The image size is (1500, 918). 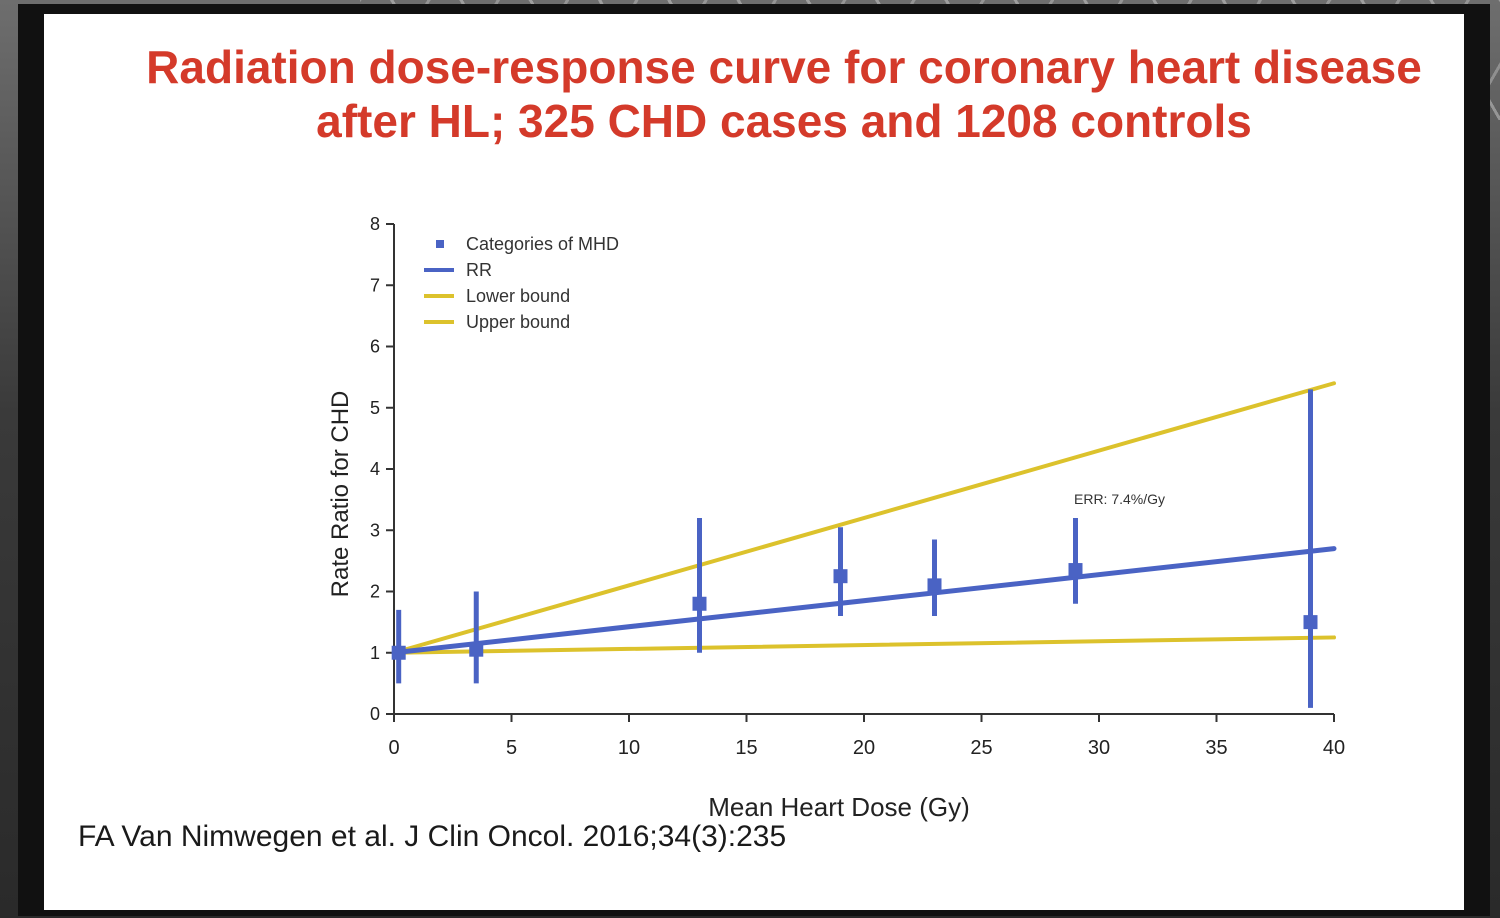 What do you see at coordinates (375, 653) in the screenshot?
I see `y-tick-label: 1` at bounding box center [375, 653].